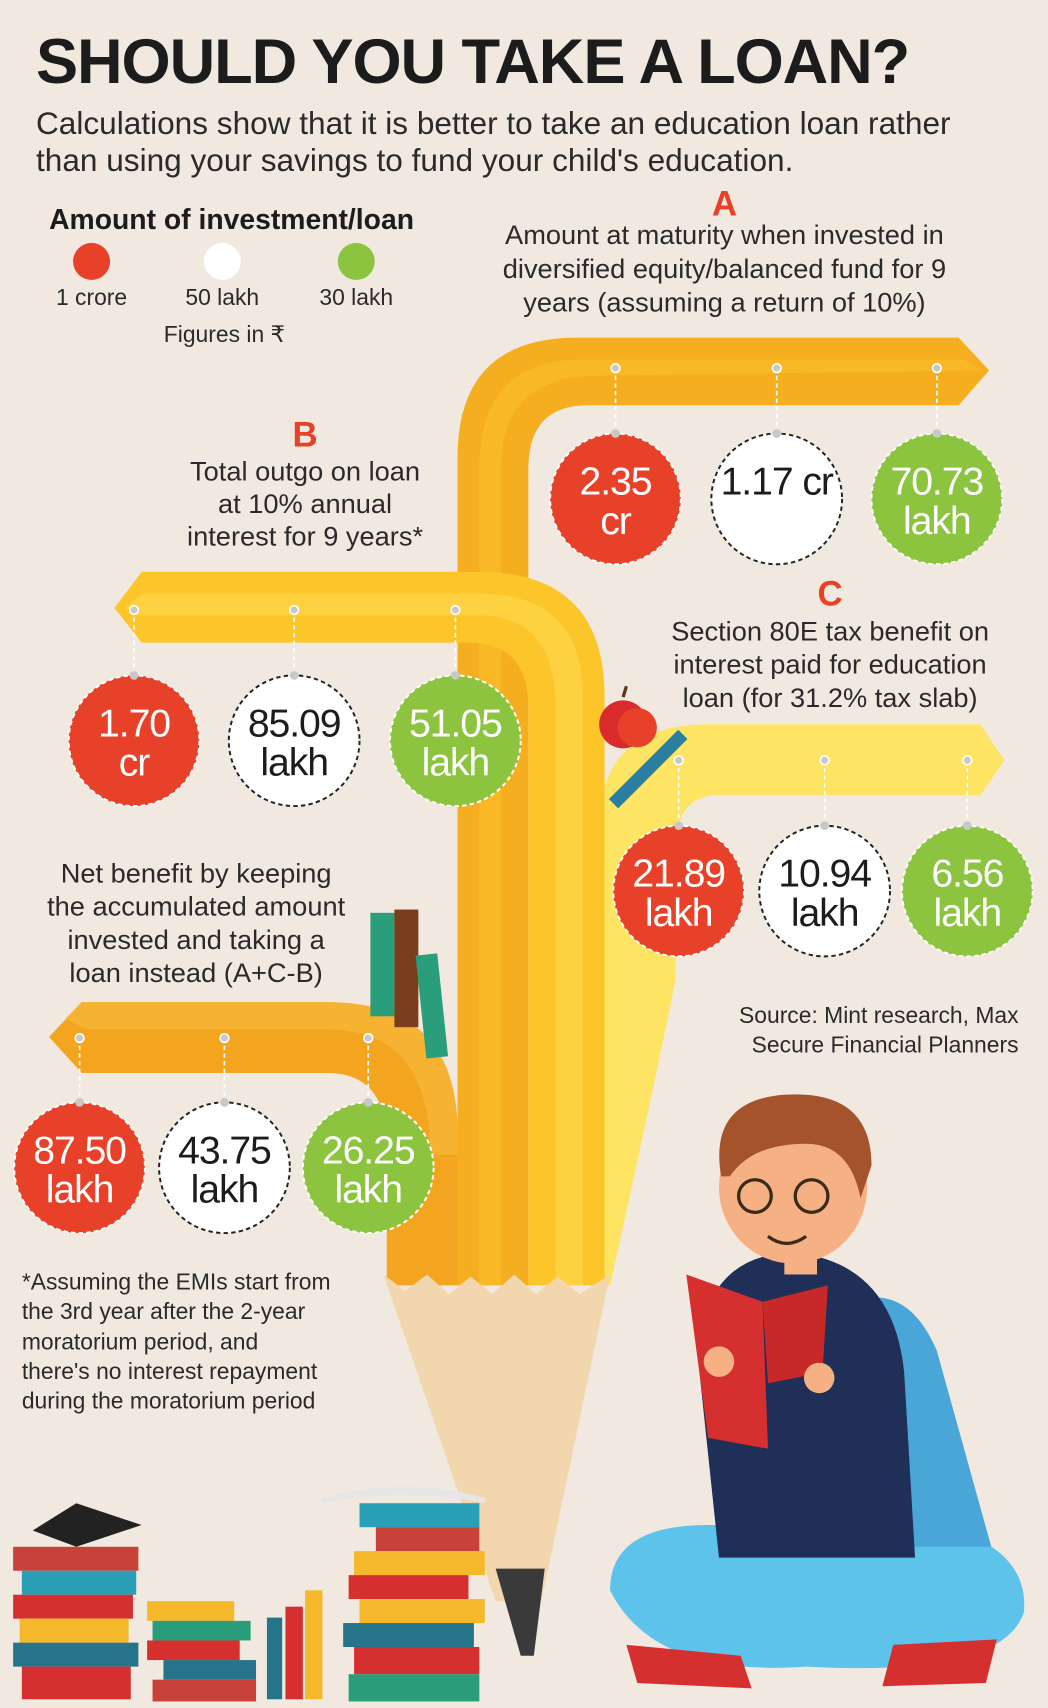 This screenshot has height=1708, width=1048. I want to click on section-letter: A, so click(724, 204).